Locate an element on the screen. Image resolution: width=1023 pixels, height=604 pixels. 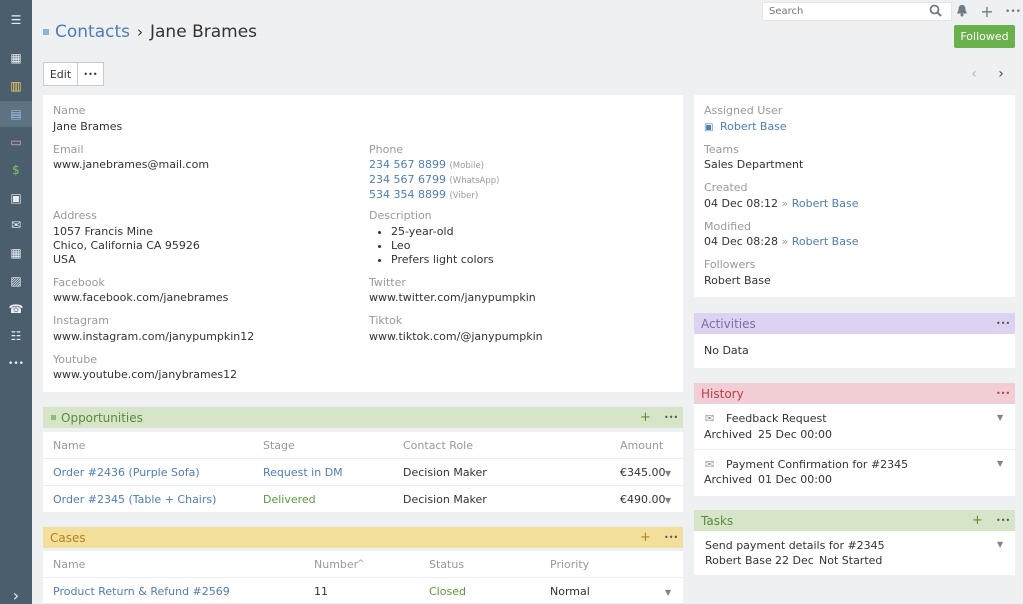
address-line: USA is located at coordinates (64, 259).